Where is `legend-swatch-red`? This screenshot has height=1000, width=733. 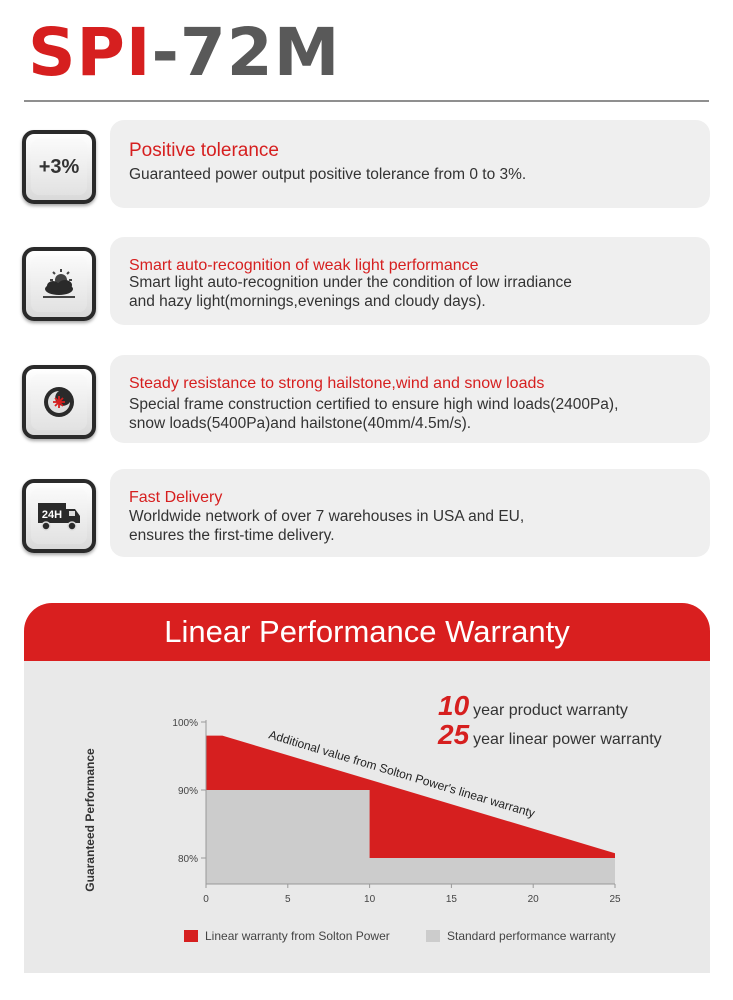 legend-swatch-red is located at coordinates (191, 936).